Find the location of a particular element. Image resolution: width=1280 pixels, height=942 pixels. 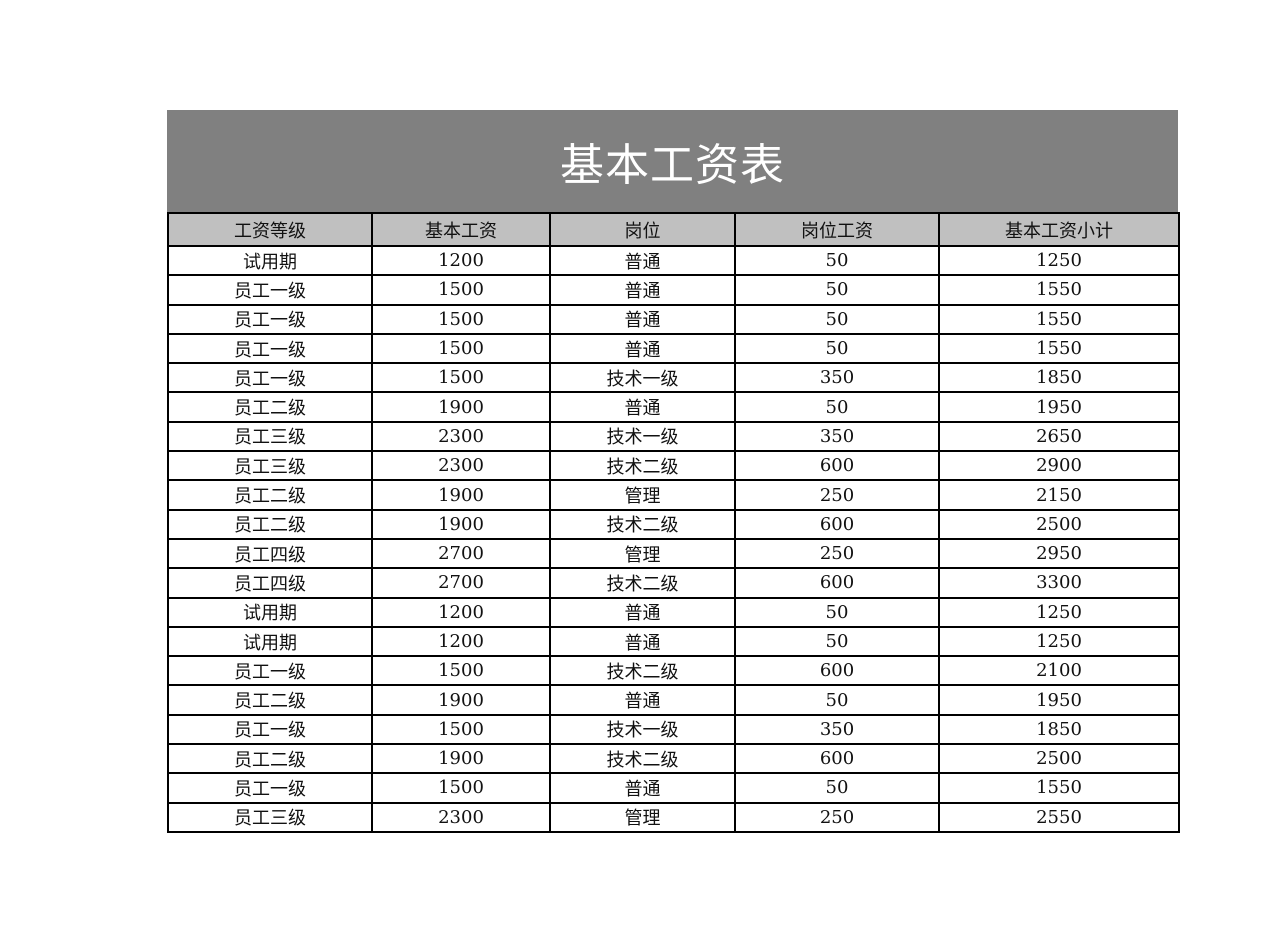

table-cell: 2650 is located at coordinates (1059, 436).